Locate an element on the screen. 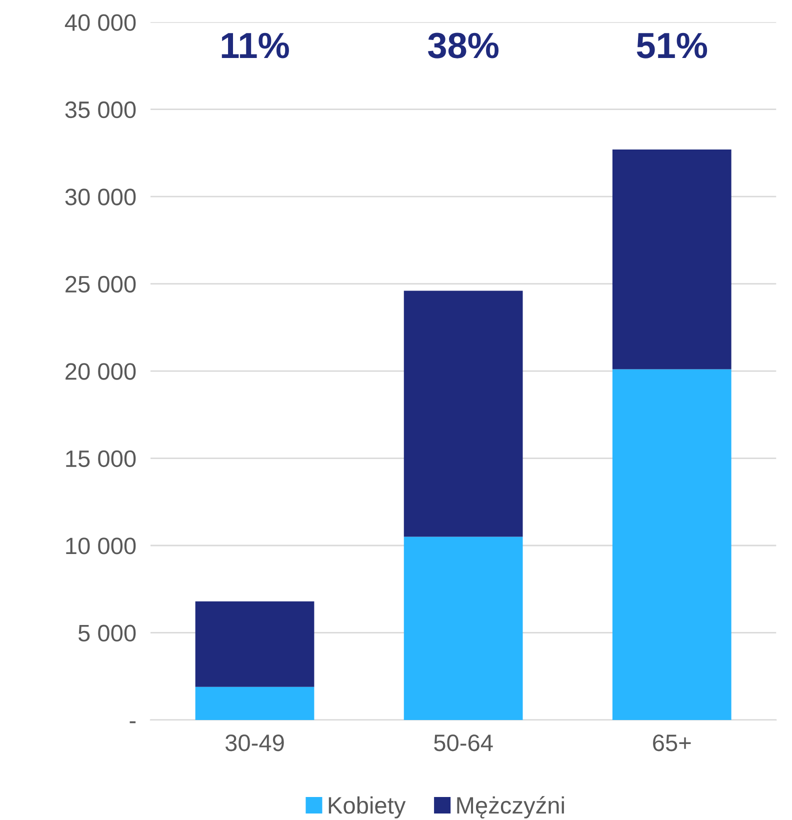  annotation: 38% is located at coordinates (463, 45).